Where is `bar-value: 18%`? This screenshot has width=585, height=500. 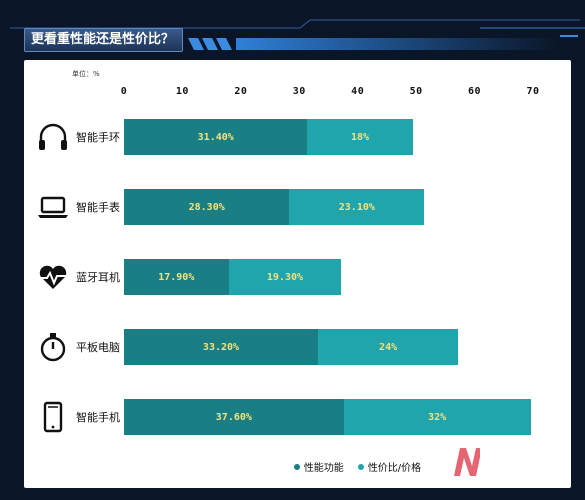
bar-value: 18% is located at coordinates (360, 137).